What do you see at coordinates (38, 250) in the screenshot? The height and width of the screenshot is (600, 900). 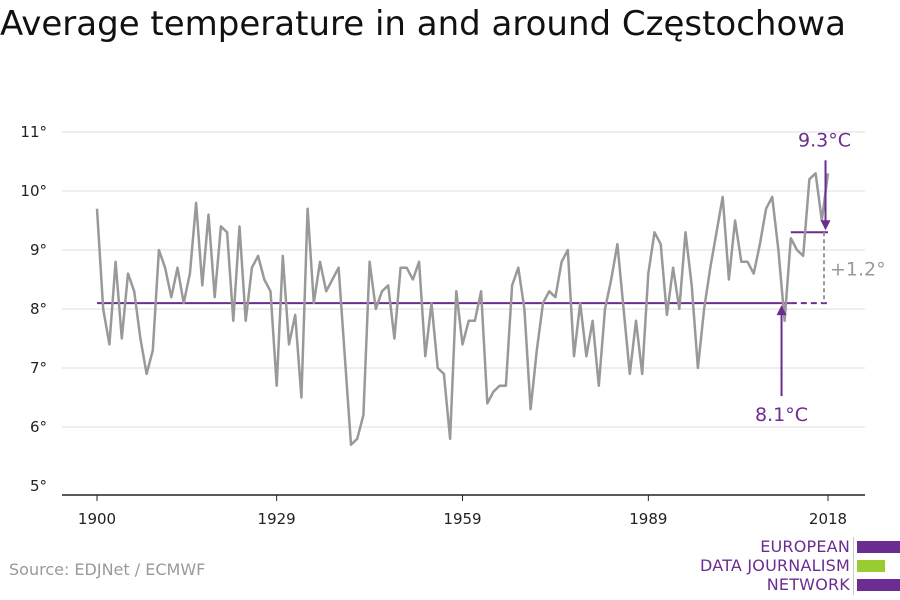 I see `y-tick-label: 9°` at bounding box center [38, 250].